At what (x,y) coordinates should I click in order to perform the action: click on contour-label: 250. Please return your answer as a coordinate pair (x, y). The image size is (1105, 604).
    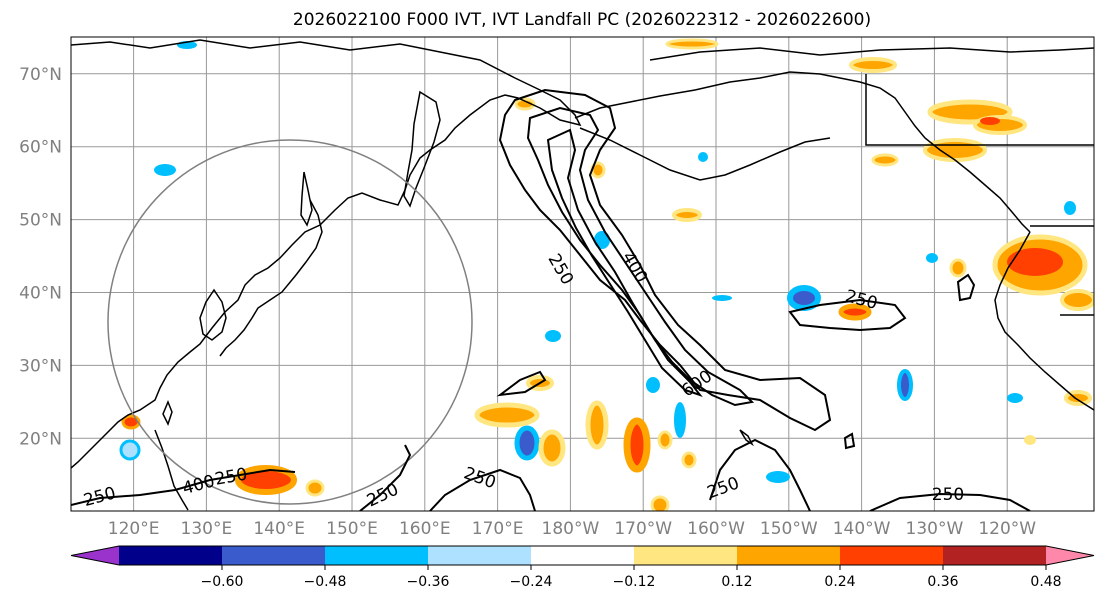
    Looking at the image, I should click on (948, 495).